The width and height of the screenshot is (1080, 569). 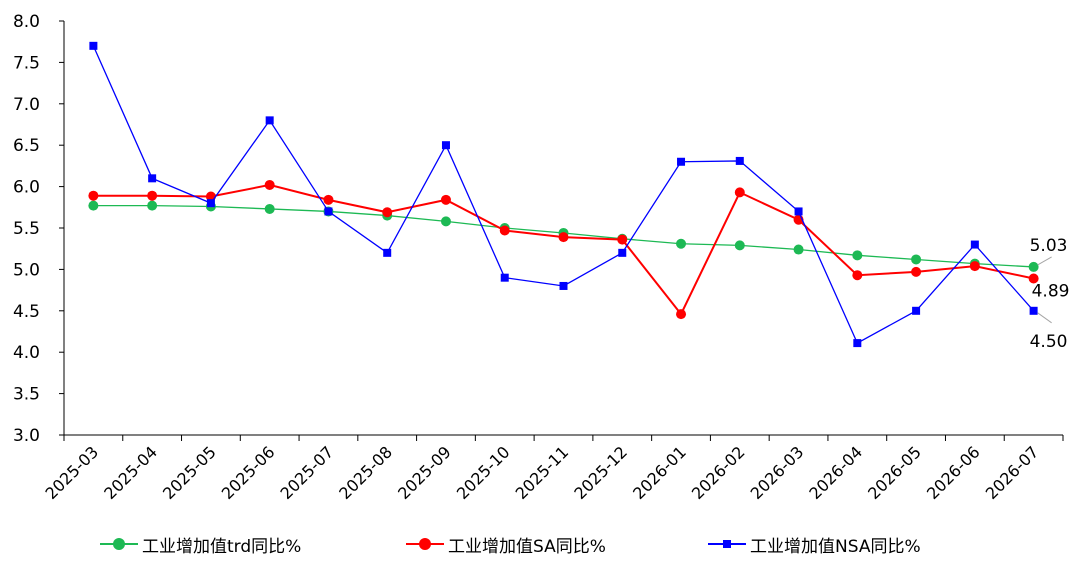 I want to click on legend-label-nsa: 工业增加值NSA同比%, so click(x=835, y=546).